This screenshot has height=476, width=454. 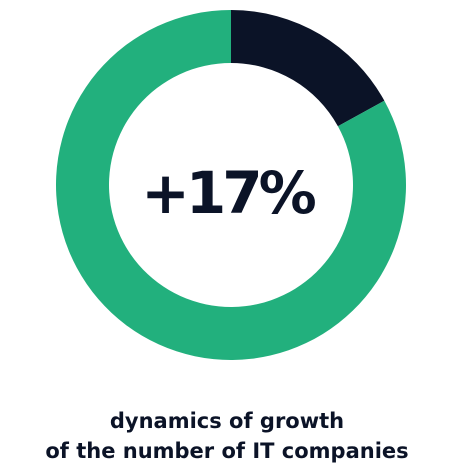 What do you see at coordinates (227, 421) in the screenshot?
I see `caption-line-1: dynamics of growth` at bounding box center [227, 421].